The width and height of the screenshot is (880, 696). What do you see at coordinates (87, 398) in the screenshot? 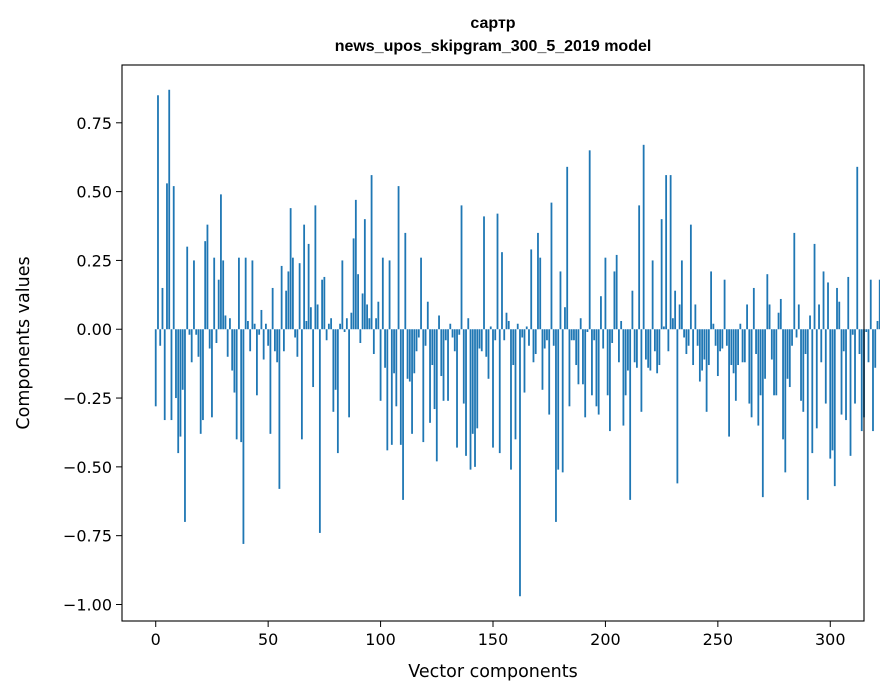
I see `y-tick-label: −0.25` at bounding box center [87, 398].